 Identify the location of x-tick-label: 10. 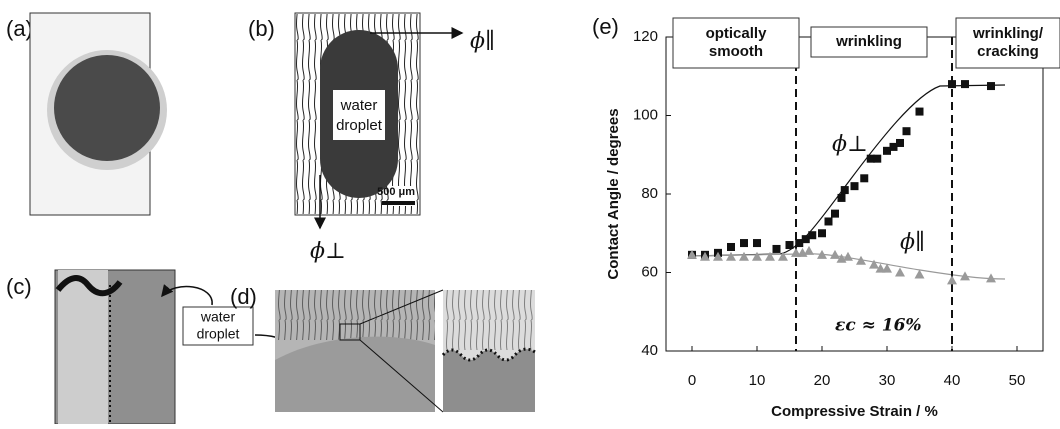
(757, 380).